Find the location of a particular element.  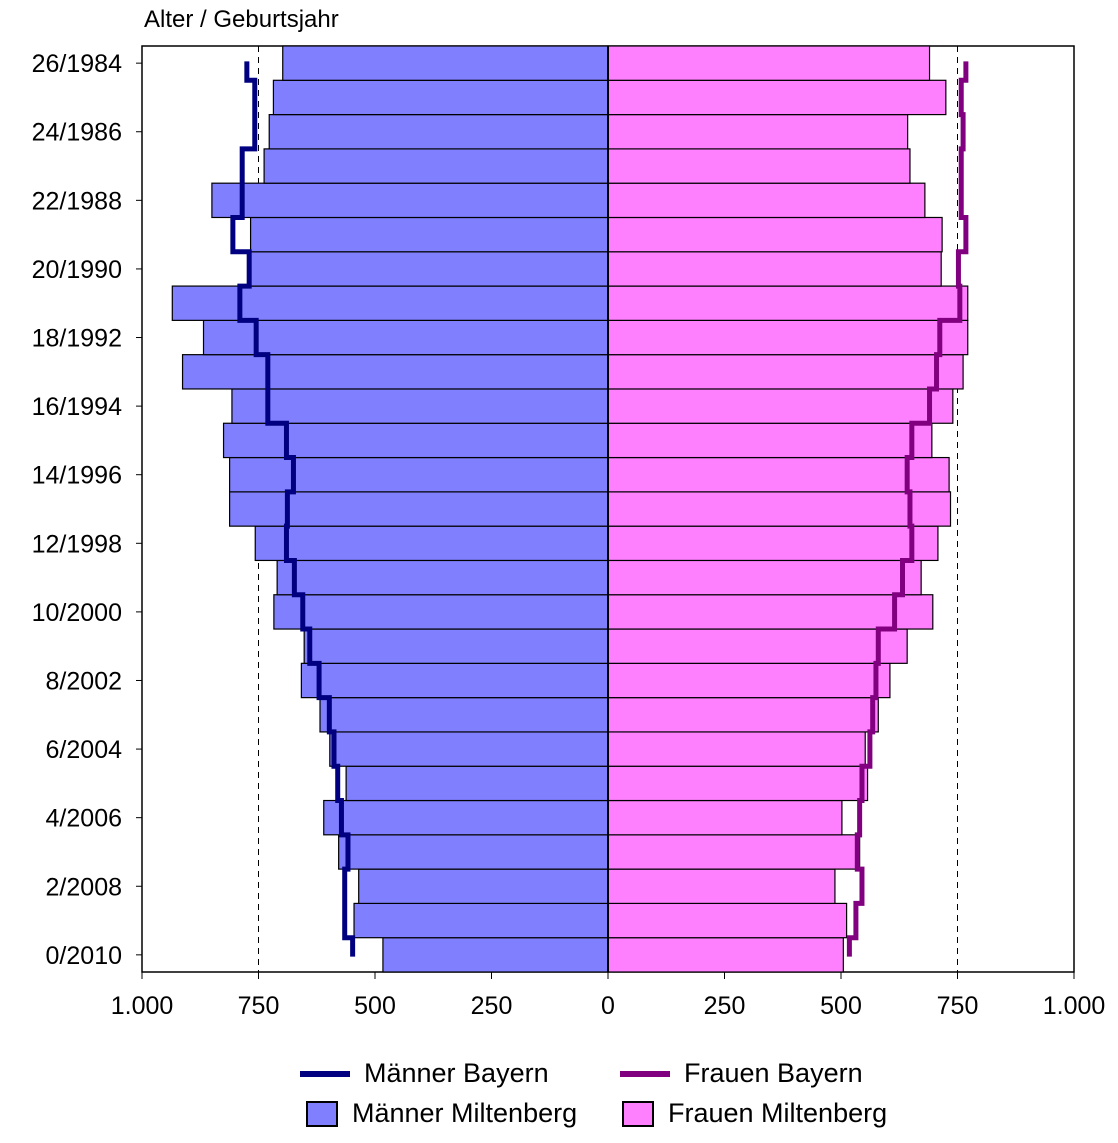

bar-men-miltenberg-0-2010 is located at coordinates (495, 955).